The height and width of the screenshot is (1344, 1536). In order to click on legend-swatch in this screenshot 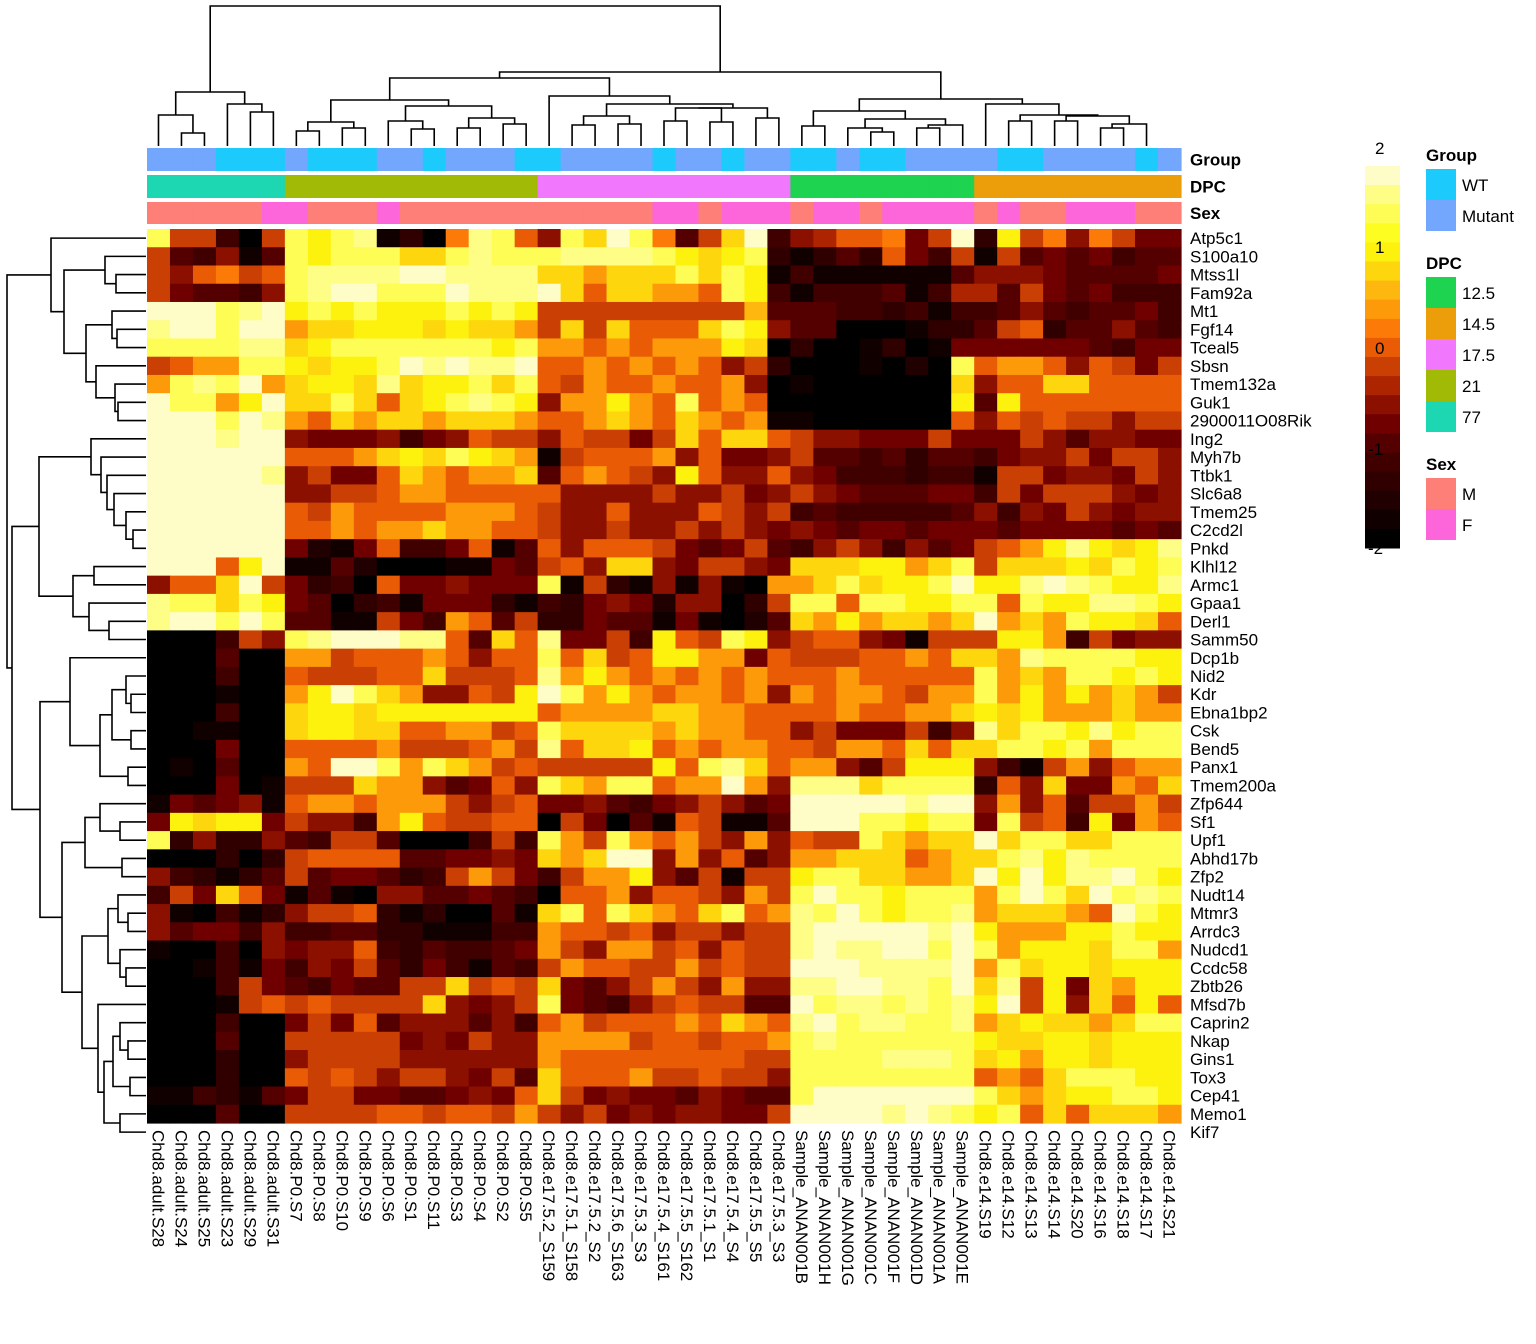, I will do `click(1441, 215)`.